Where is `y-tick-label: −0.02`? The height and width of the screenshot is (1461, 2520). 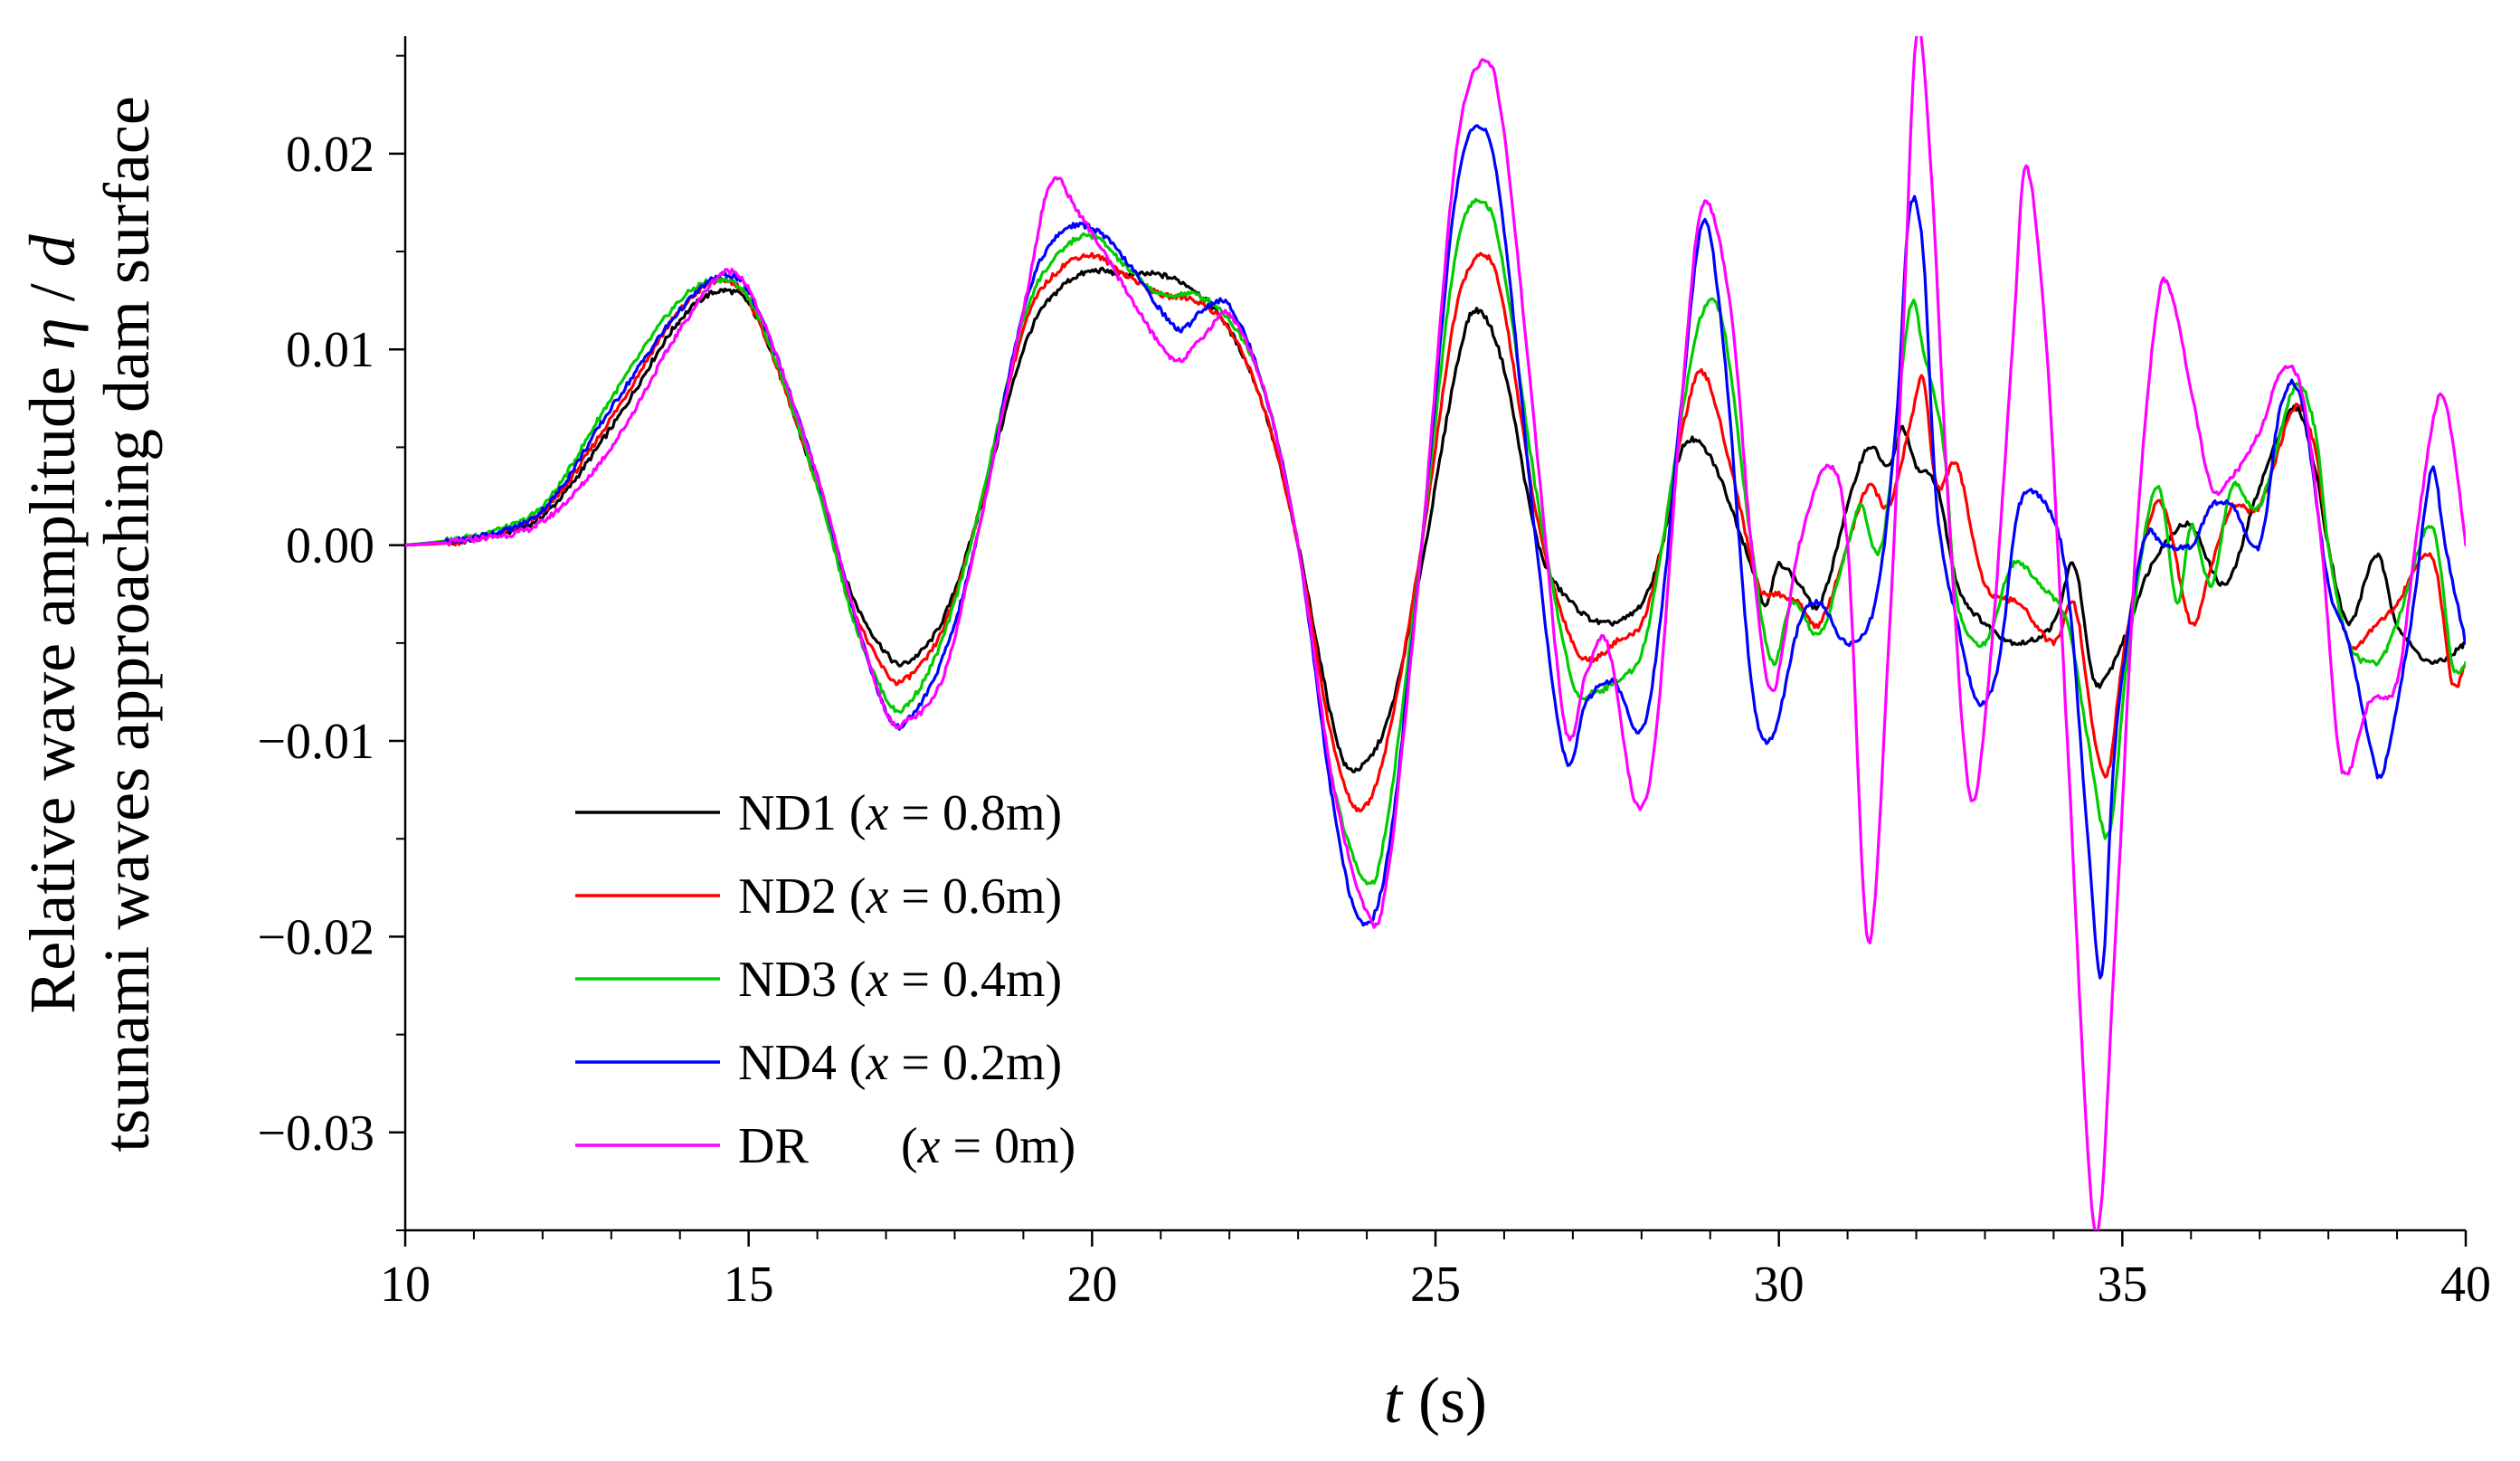 y-tick-label: −0.02 is located at coordinates (316, 937).